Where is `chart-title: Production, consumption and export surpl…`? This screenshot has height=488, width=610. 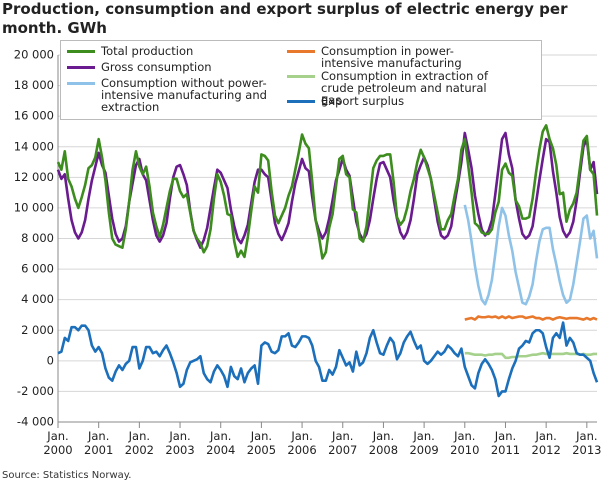
chart-title: Production, consumption and export surpl… is located at coordinates (285, 18).